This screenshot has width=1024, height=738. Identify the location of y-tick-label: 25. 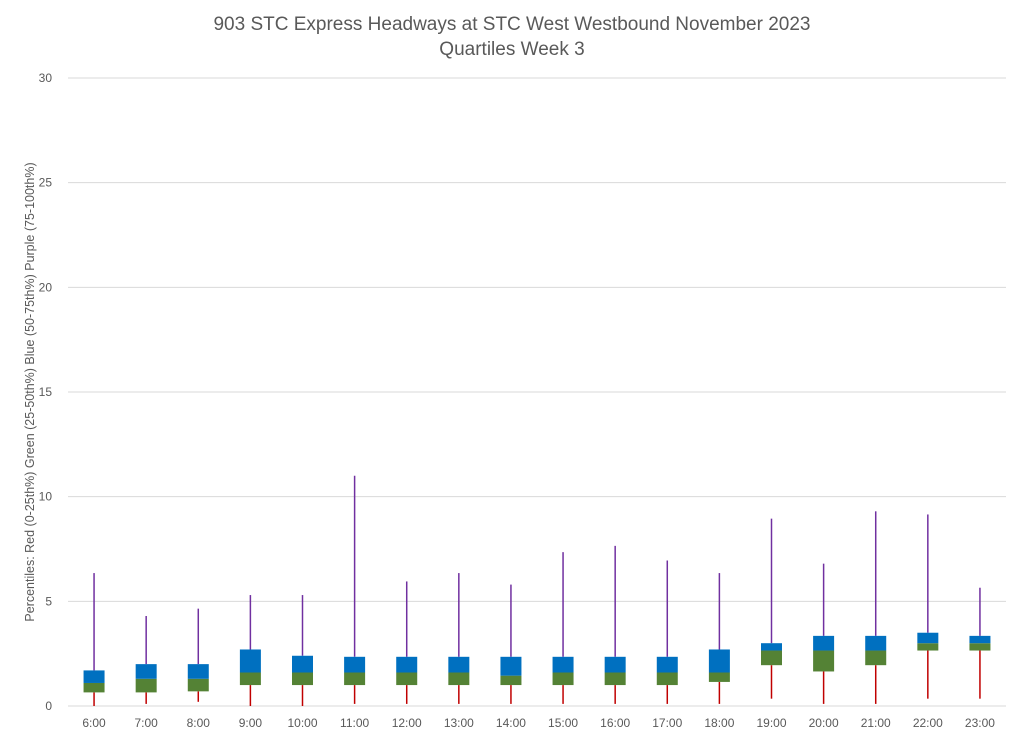
(46, 183).